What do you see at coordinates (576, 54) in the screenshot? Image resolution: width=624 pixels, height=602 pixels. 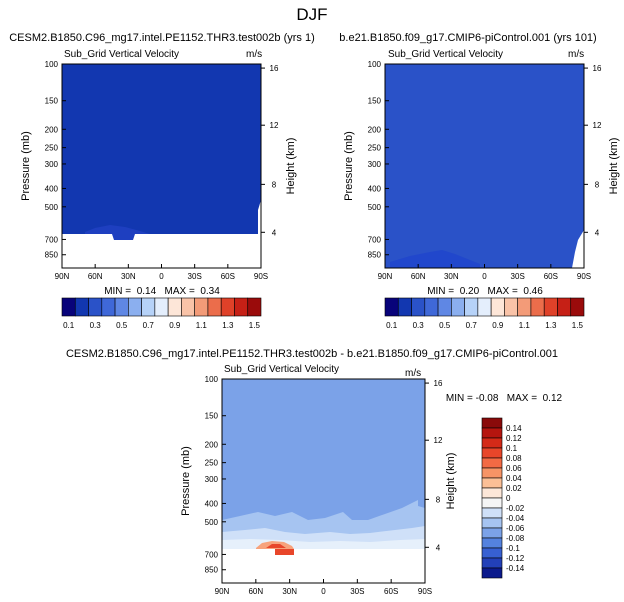 I see `panel-2-units: m/s` at bounding box center [576, 54].